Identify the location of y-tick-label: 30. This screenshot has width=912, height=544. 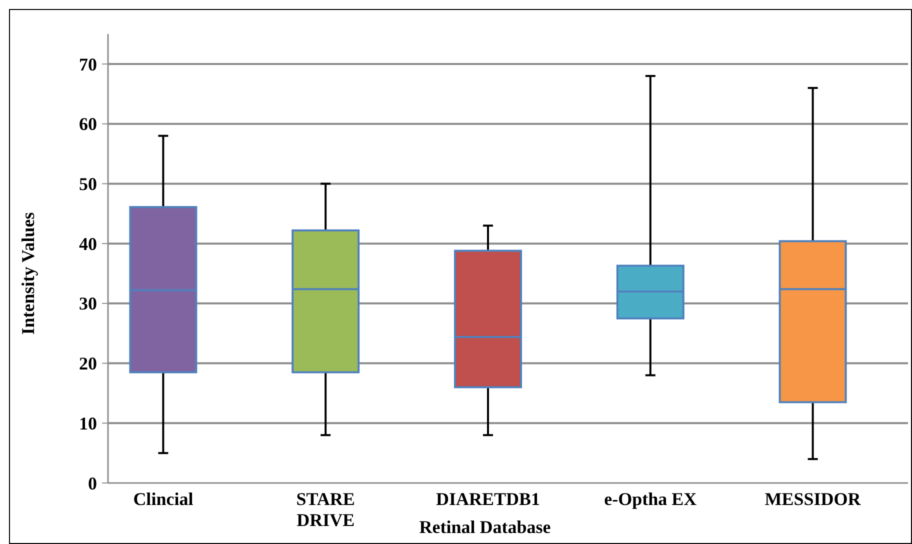
(88, 304).